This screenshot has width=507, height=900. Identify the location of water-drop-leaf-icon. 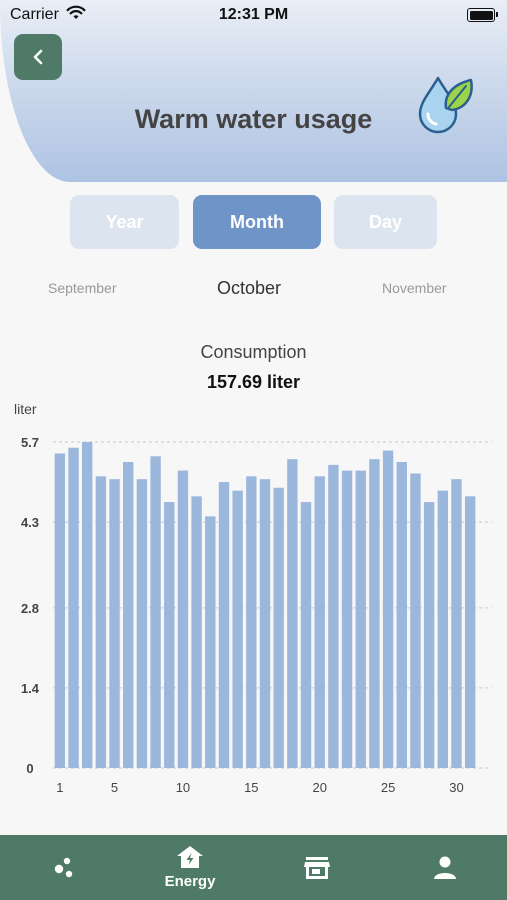
(445, 105).